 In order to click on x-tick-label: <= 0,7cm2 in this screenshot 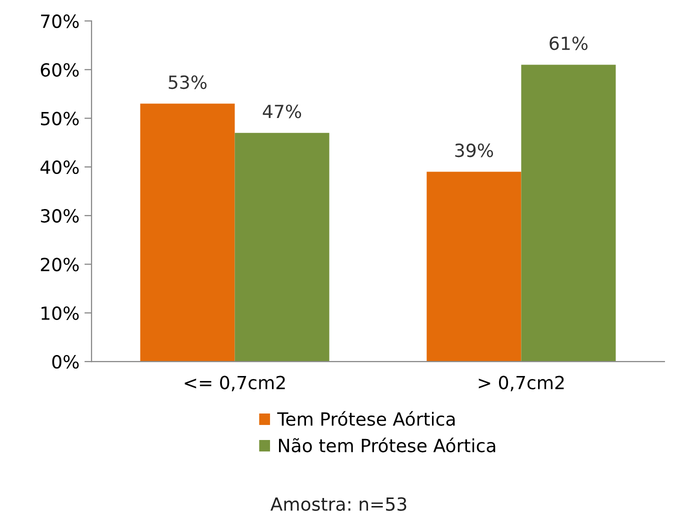, I will do `click(234, 384)`.